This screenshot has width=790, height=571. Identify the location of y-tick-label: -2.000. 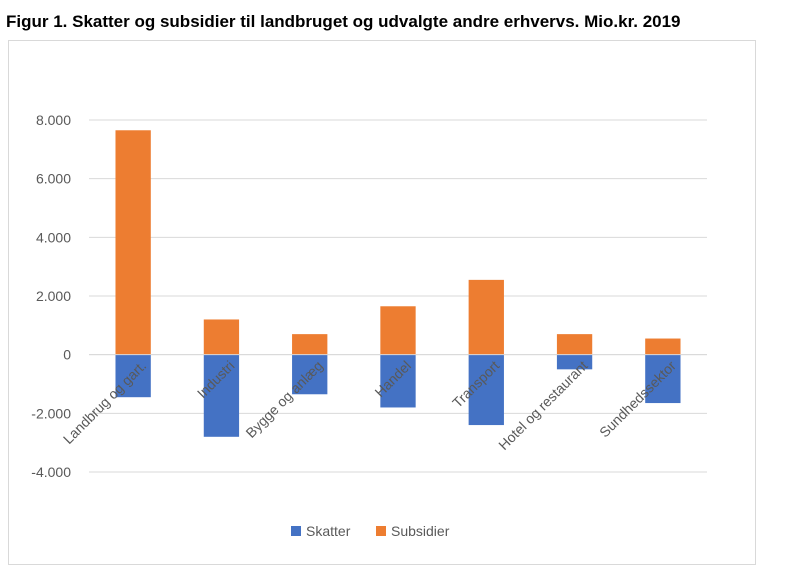
(51, 413).